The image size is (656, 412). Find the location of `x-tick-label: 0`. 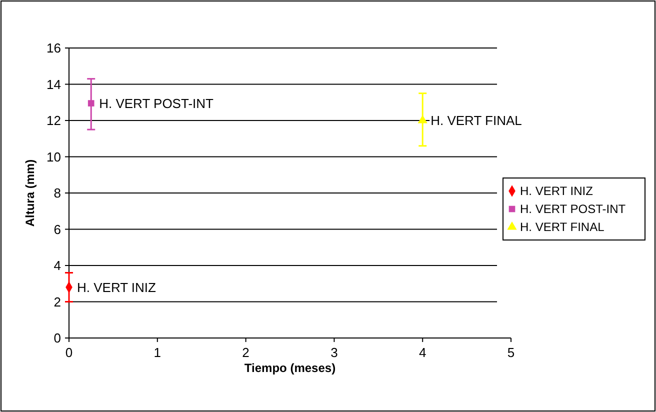

x-tick-label: 0 is located at coordinates (69, 352).